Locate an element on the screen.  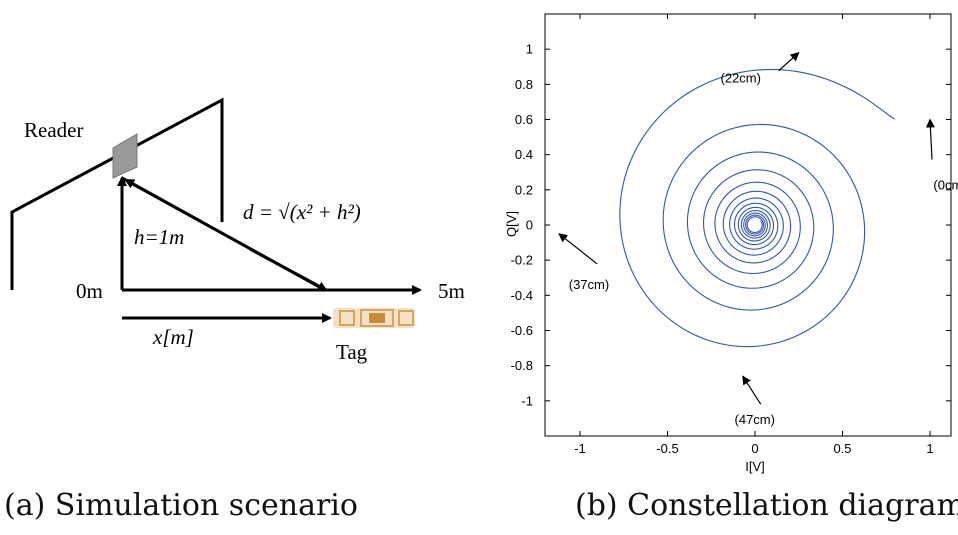
x-tick-label: -1 is located at coordinates (580, 448).